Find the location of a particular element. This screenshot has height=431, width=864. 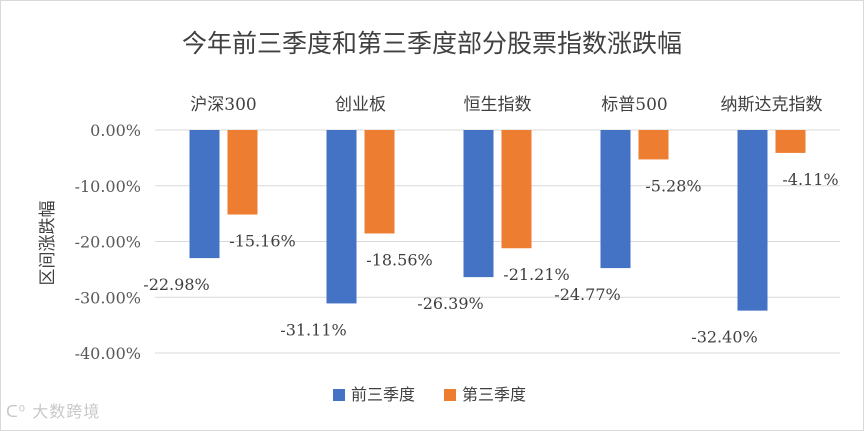

data-label: -18.56% is located at coordinates (399, 259).